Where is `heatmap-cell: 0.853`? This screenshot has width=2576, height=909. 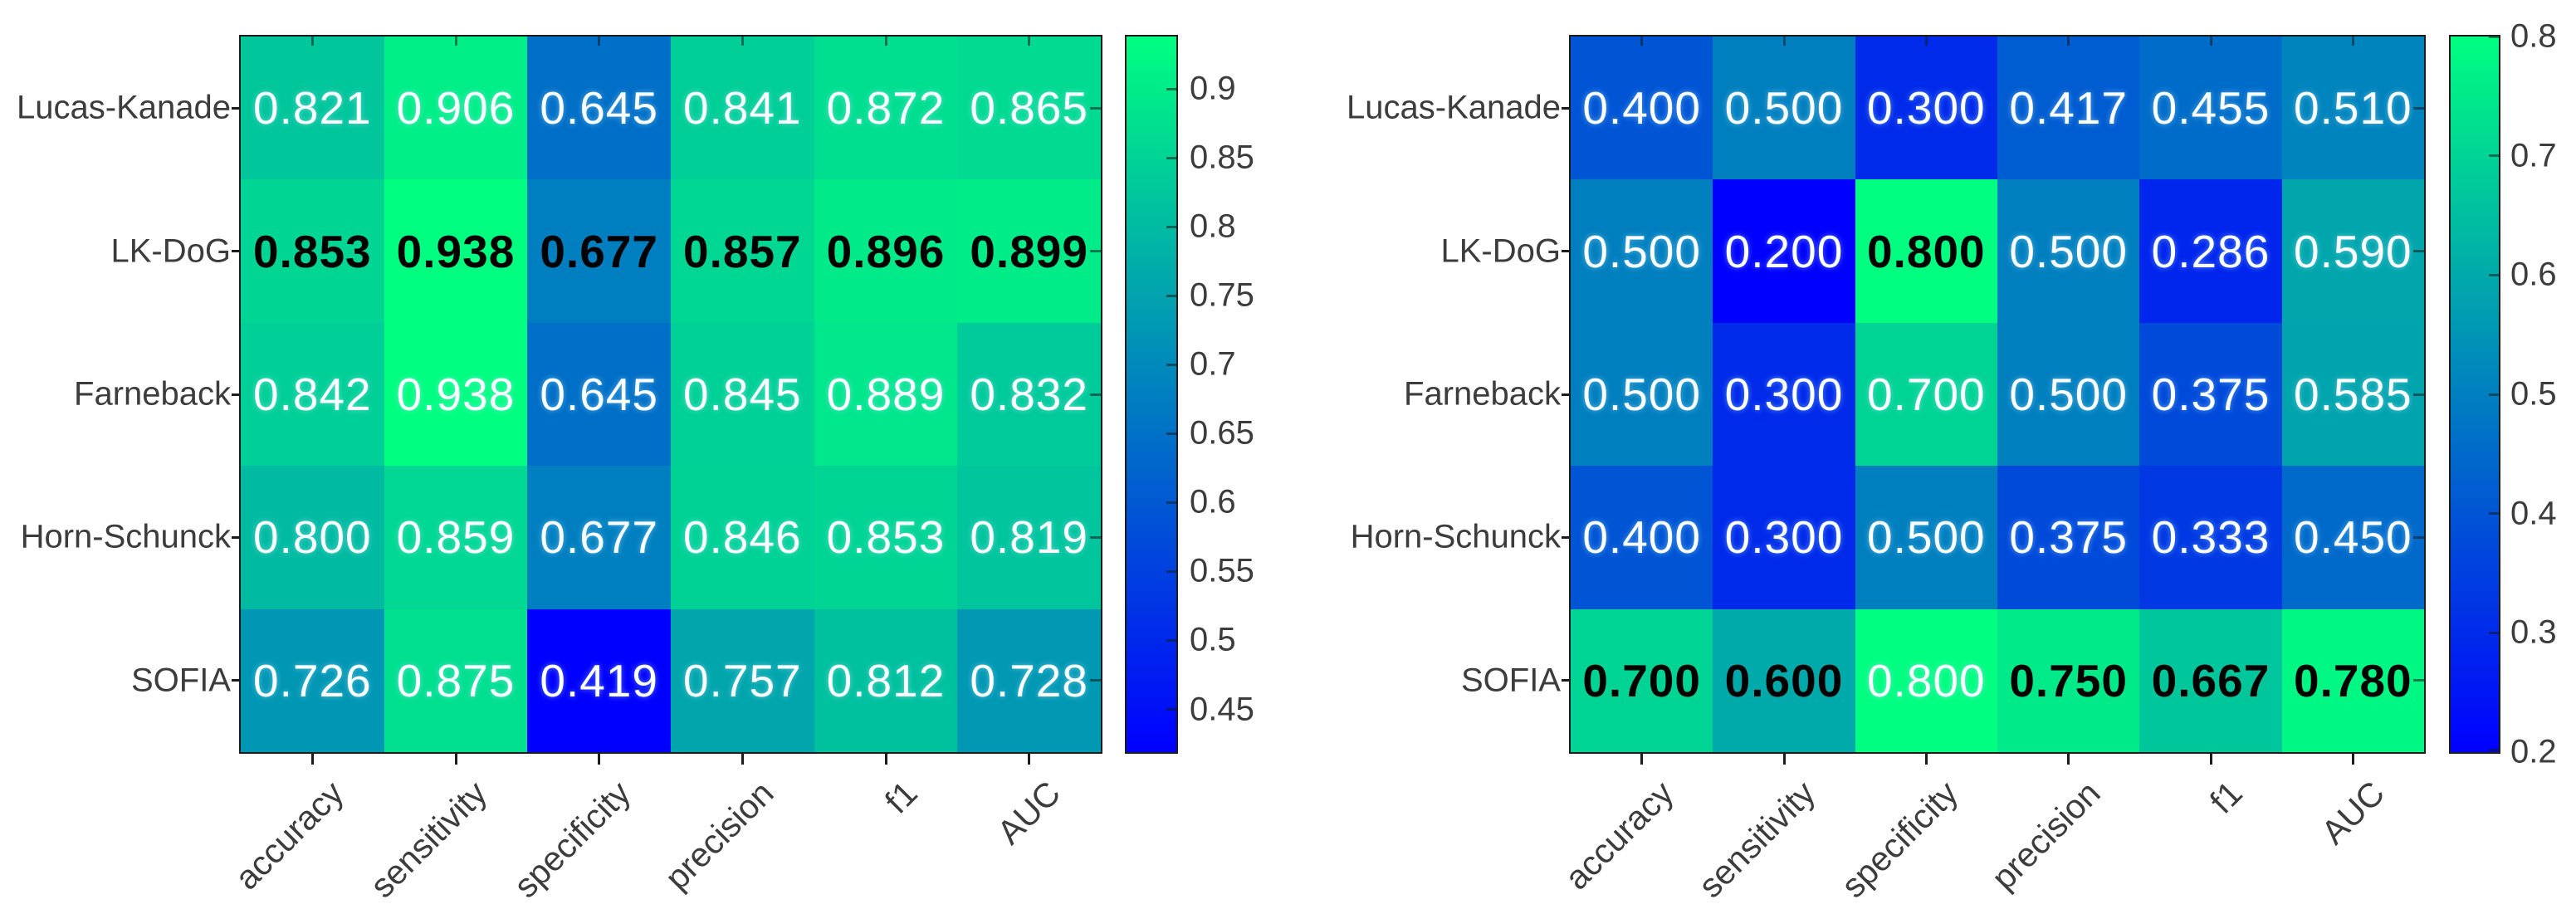 heatmap-cell: 0.853 is located at coordinates (886, 538).